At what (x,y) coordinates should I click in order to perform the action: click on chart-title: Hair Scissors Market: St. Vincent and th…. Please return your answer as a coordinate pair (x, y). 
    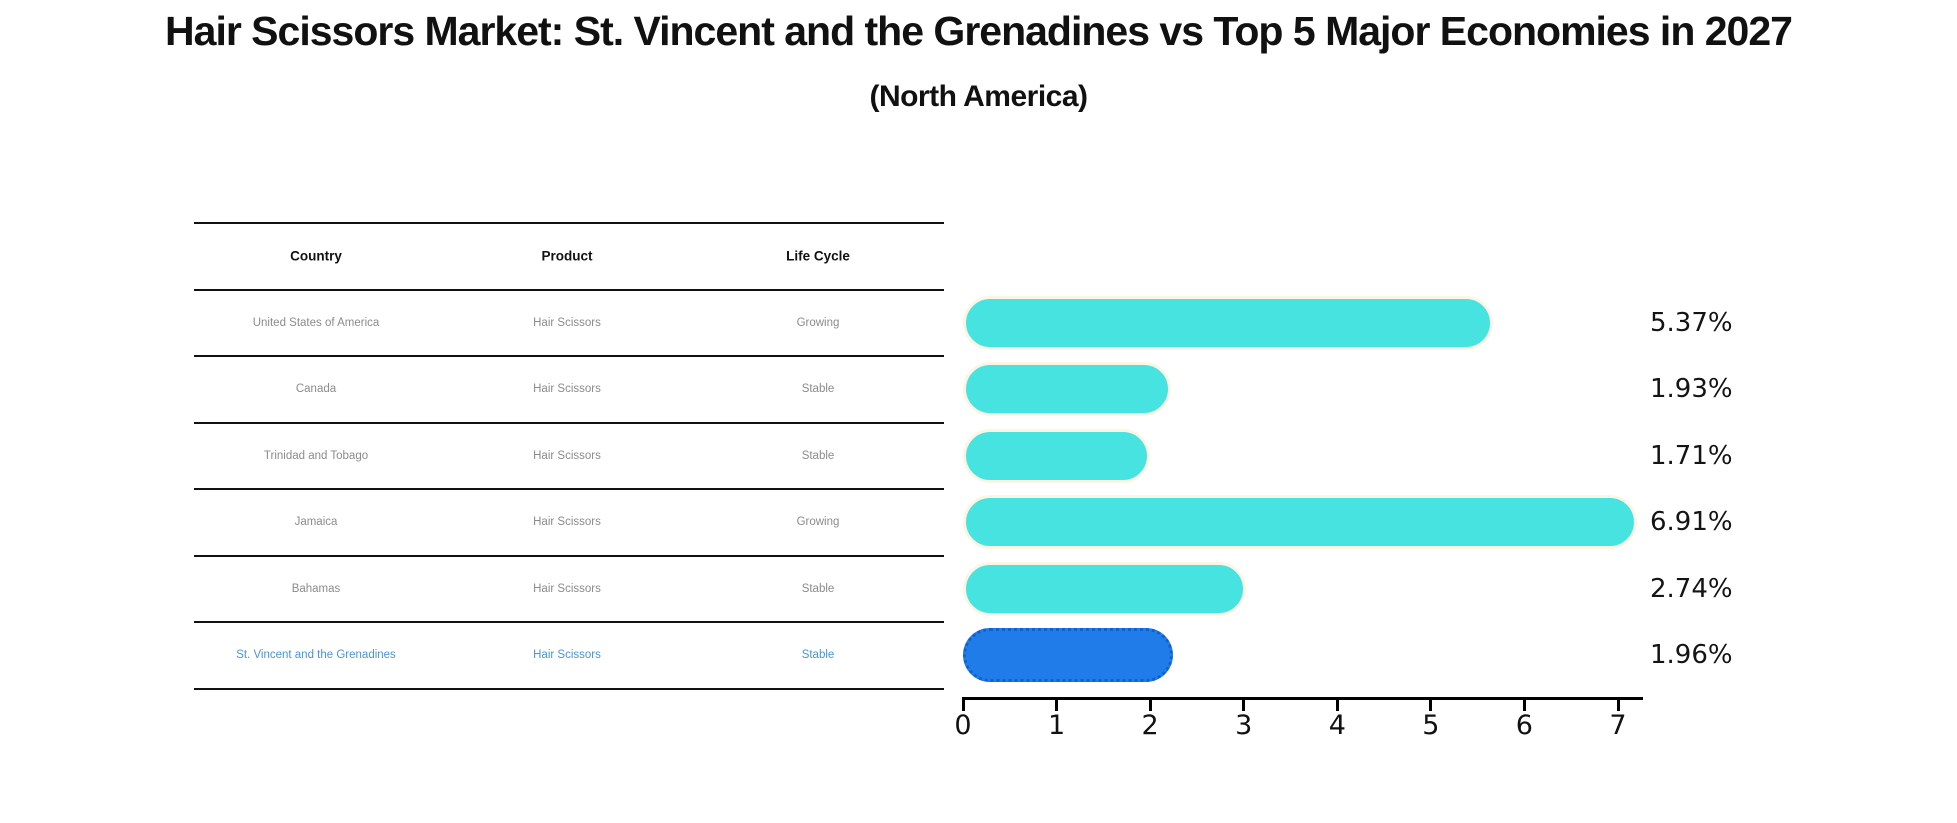
    Looking at the image, I should click on (979, 31).